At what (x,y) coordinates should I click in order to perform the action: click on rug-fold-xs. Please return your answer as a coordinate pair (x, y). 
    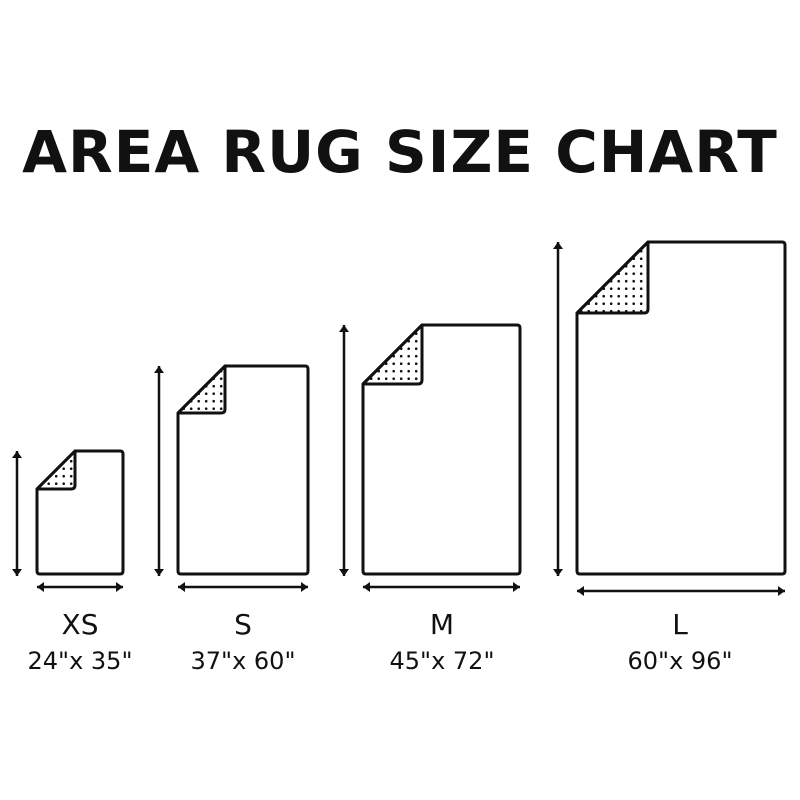
    Looking at the image, I should click on (56, 470).